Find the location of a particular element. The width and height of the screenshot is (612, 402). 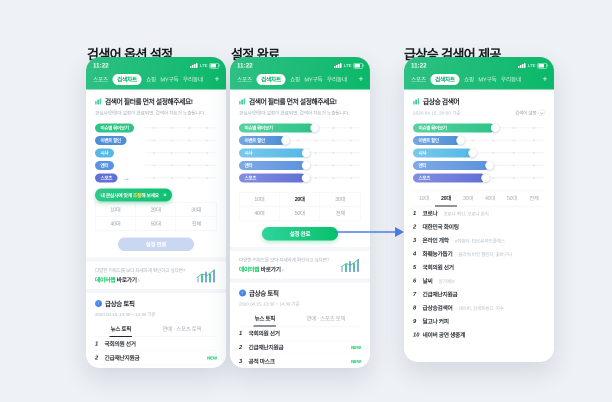

search-rank-item: 8 급상승검색어 네이버, 검색트렌드, 지수 is located at coordinates (479, 308).